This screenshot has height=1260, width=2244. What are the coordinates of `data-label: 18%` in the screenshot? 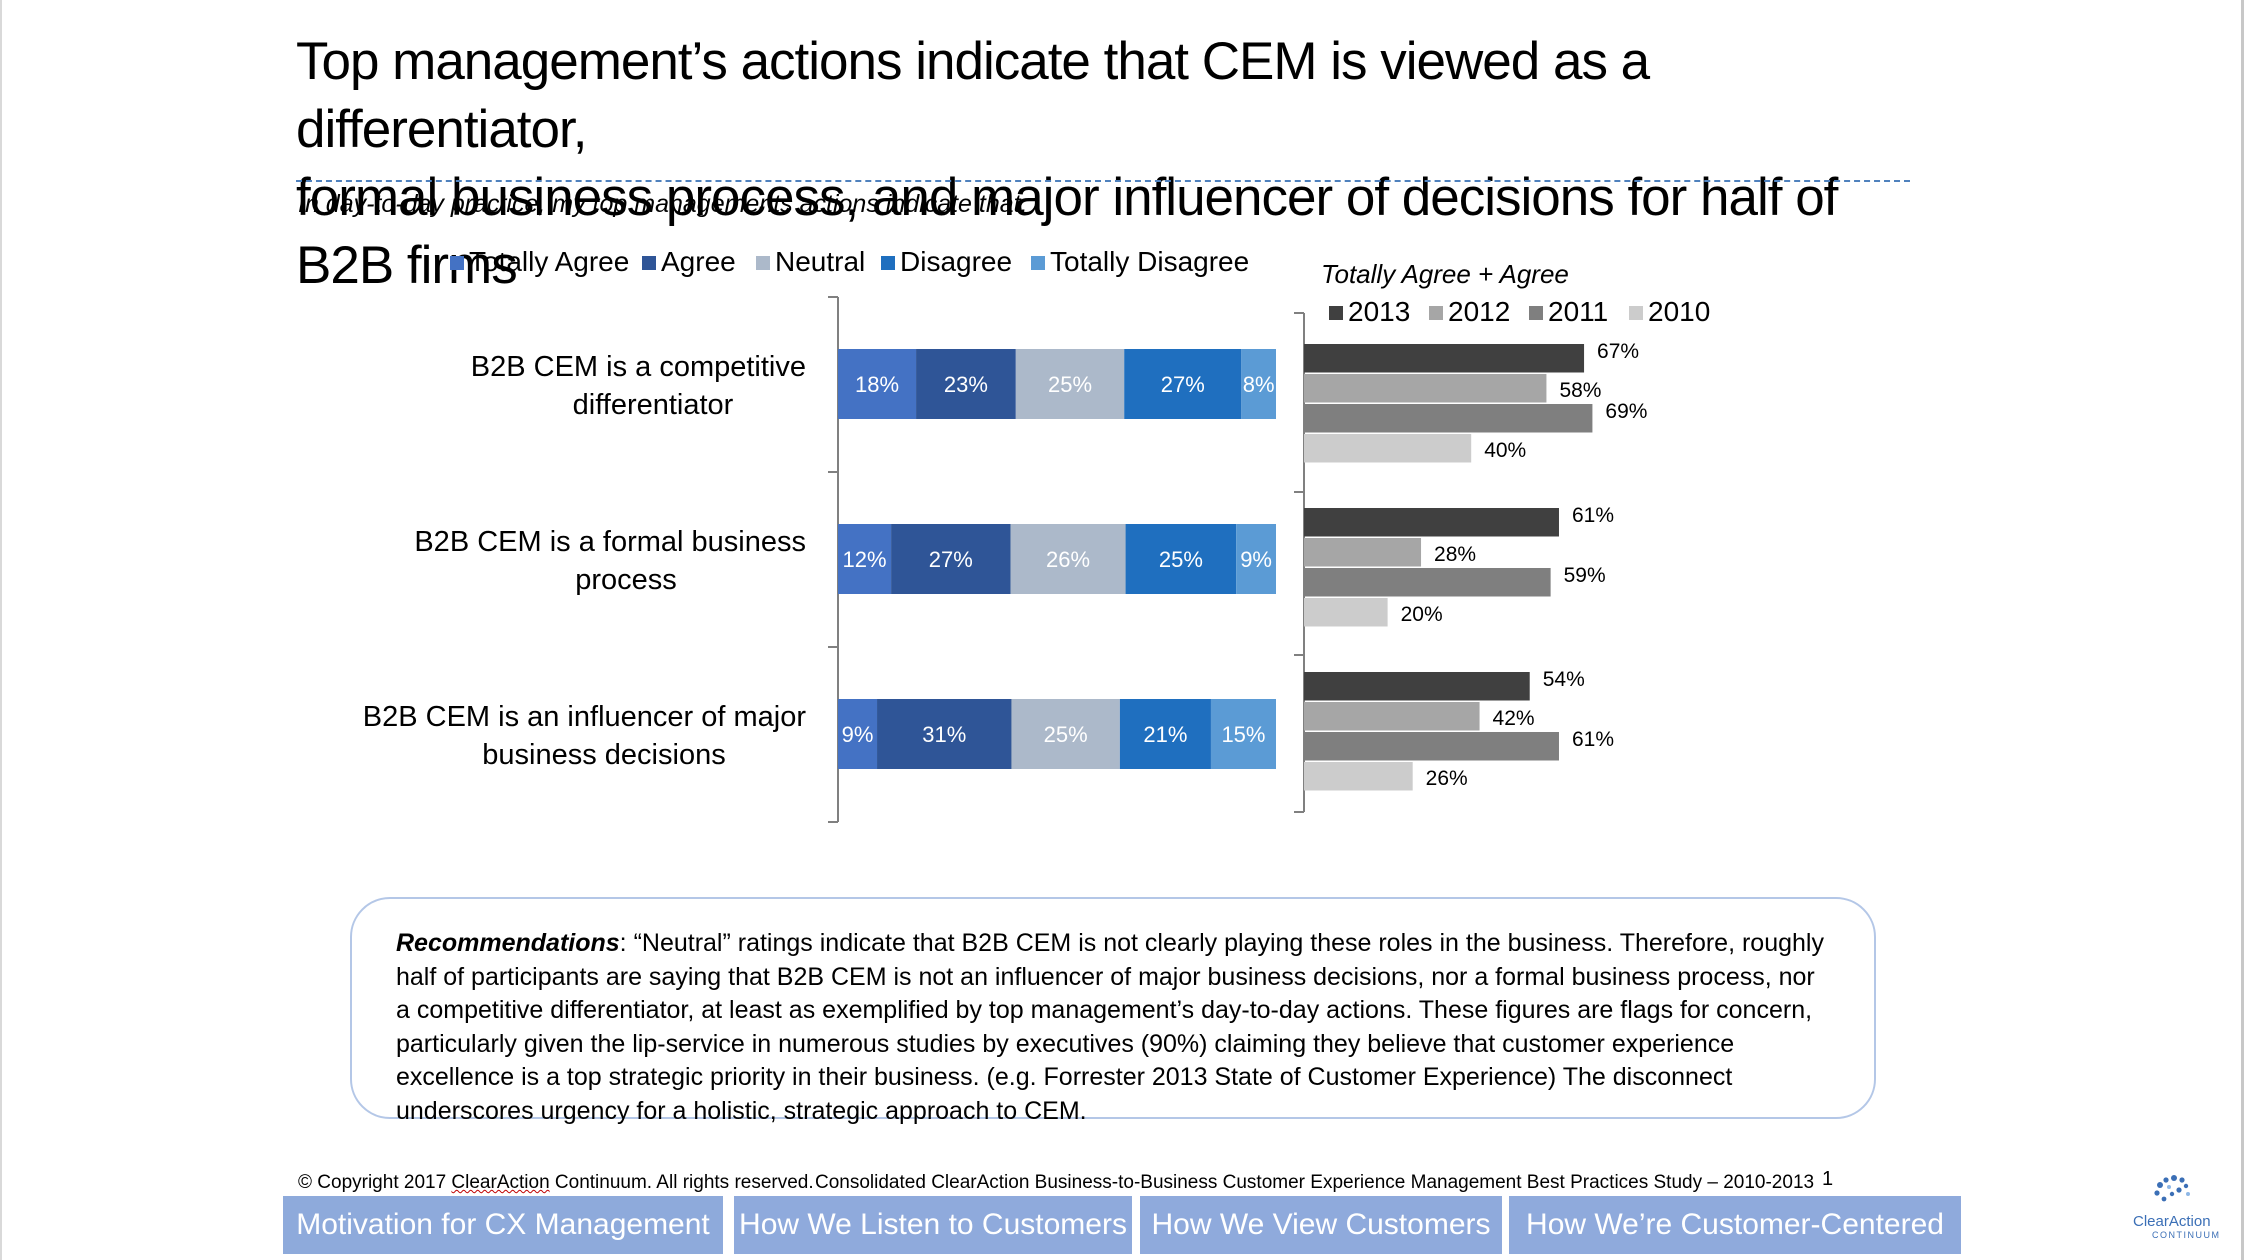 It's located at (877, 384).